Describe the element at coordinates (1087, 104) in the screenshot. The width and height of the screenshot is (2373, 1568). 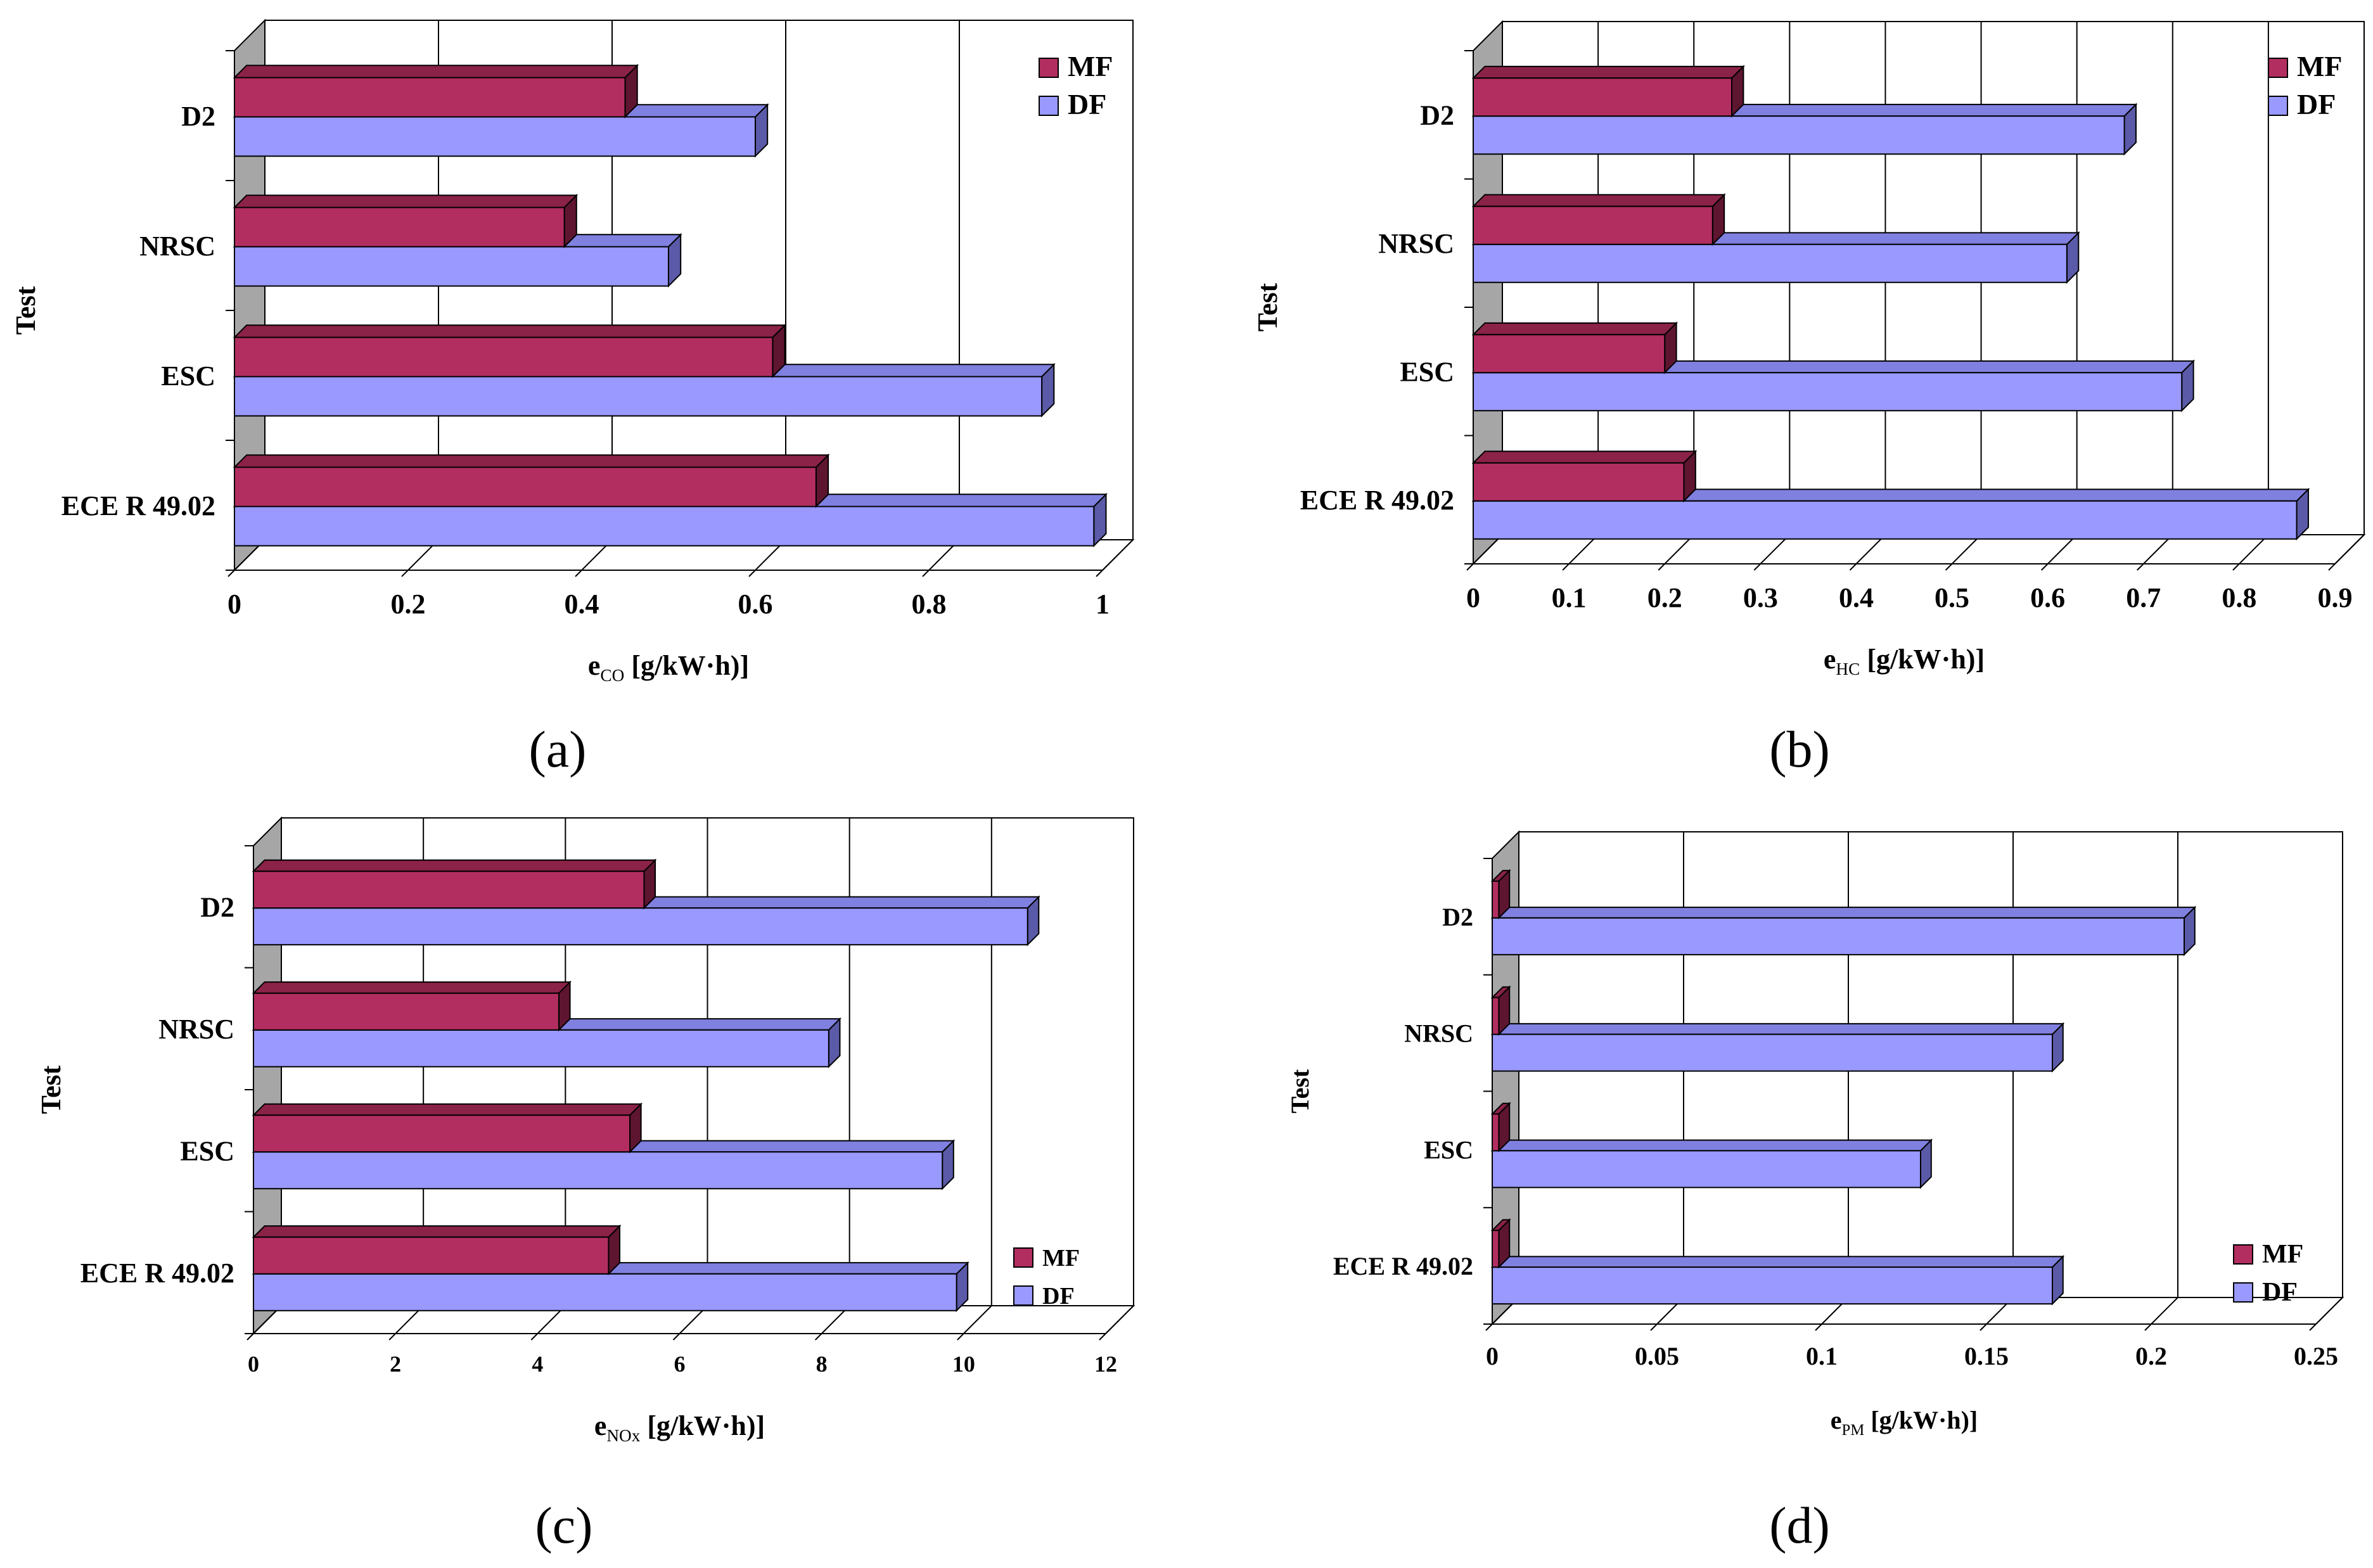
I see `legend-label-df: DF` at that location.